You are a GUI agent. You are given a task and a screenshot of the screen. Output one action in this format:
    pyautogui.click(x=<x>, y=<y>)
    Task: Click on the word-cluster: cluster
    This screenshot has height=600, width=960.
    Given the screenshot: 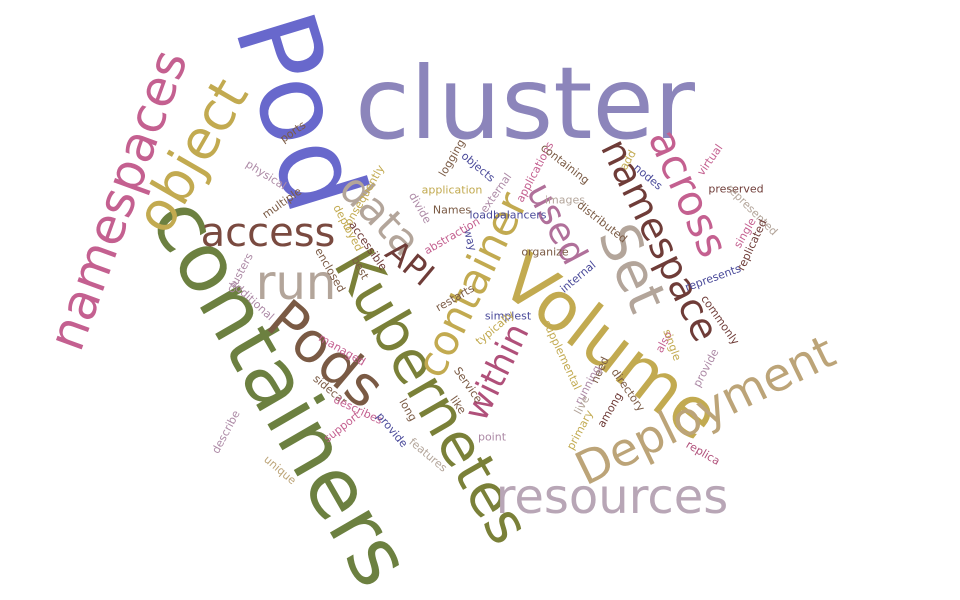 What is the action you would take?
    pyautogui.click(x=525, y=103)
    